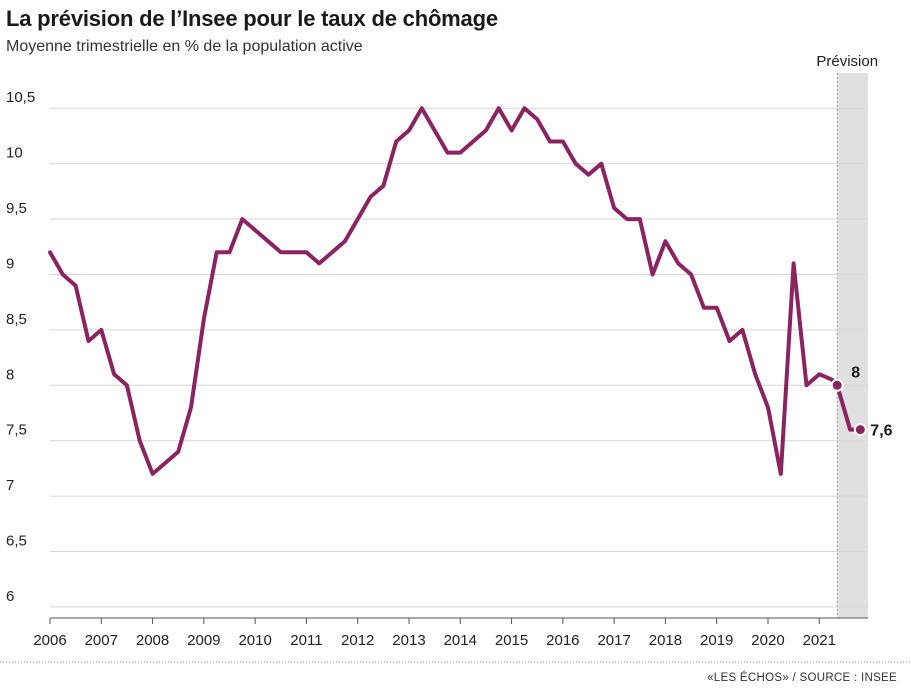  Describe the element at coordinates (16, 430) in the screenshot. I see `y-tick-label: 7,5` at that location.